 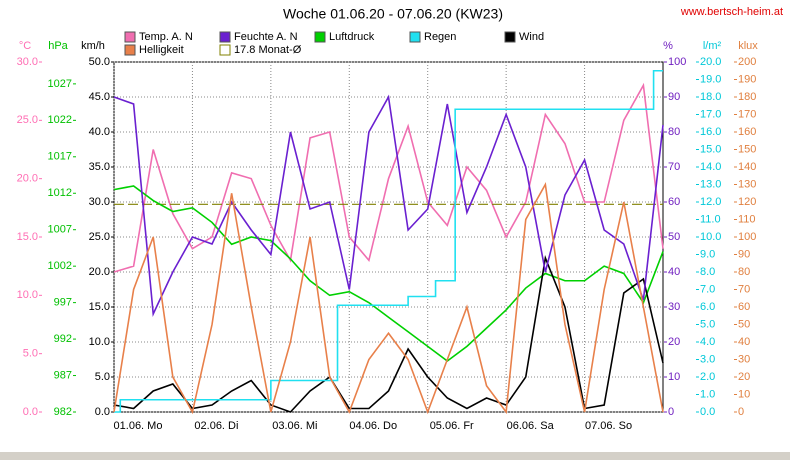 I want to click on x-tick-label: 01.06. Mo, so click(x=138, y=426).